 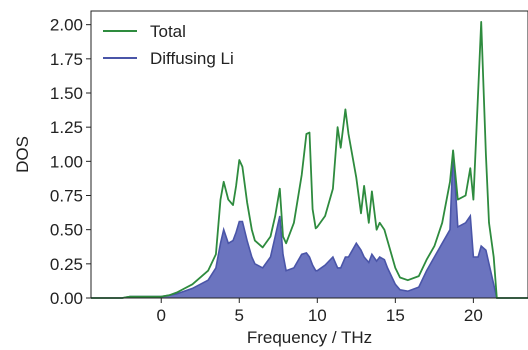 What do you see at coordinates (22, 154) in the screenshot?
I see `y-axis-label: DOS` at bounding box center [22, 154].